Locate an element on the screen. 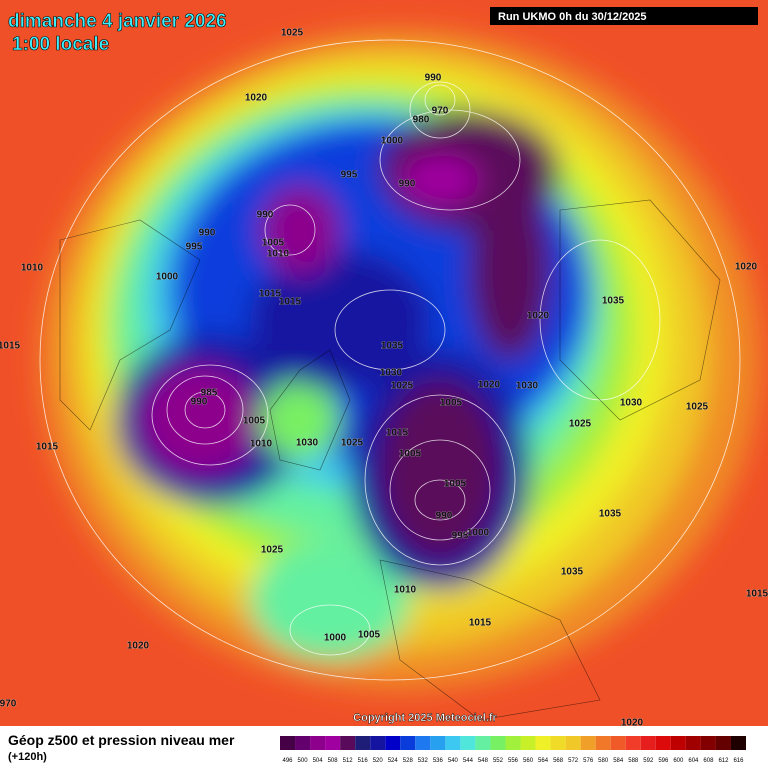 Image resolution: width=768 pixels, height=768 pixels. colorbar-label: 596 is located at coordinates (663, 761).